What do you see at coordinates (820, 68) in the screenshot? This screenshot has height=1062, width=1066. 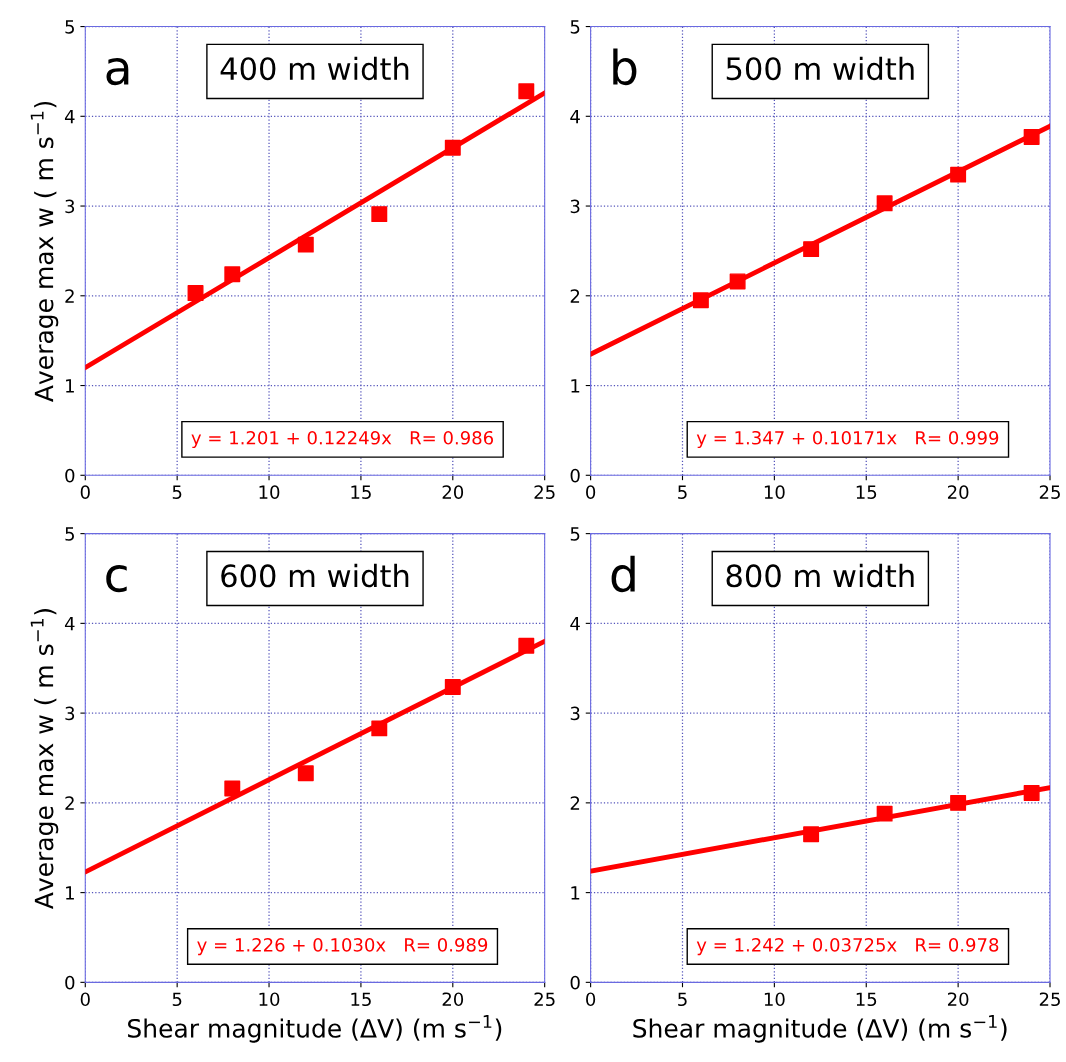 I see `text: 500 m width` at bounding box center [820, 68].